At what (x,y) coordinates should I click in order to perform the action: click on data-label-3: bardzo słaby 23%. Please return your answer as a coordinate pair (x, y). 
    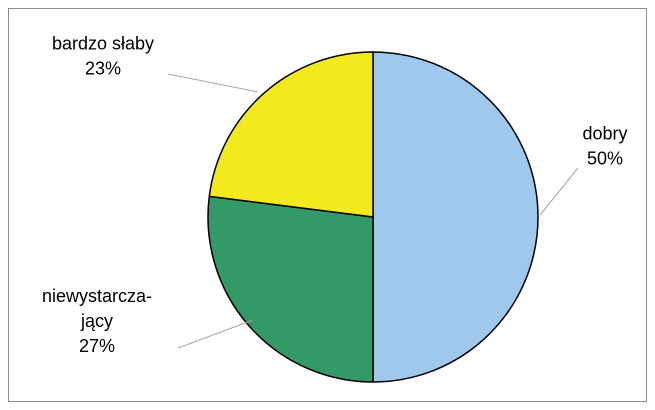
    Looking at the image, I should click on (103, 56).